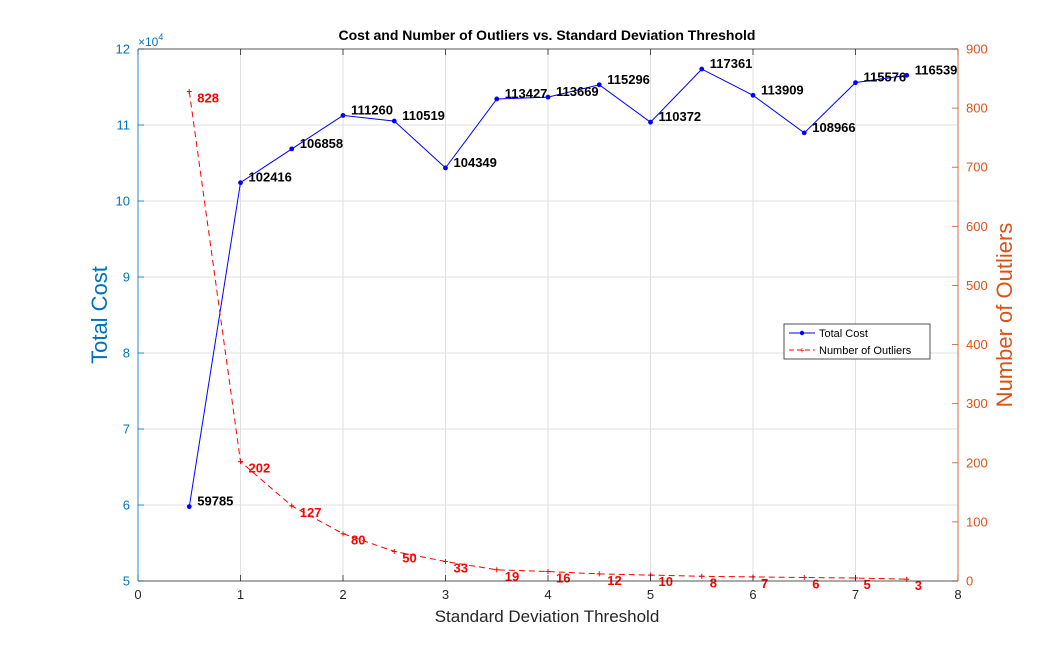 The image size is (1059, 653). Describe the element at coordinates (358, 540) in the screenshot. I see `data-label: 80` at that location.